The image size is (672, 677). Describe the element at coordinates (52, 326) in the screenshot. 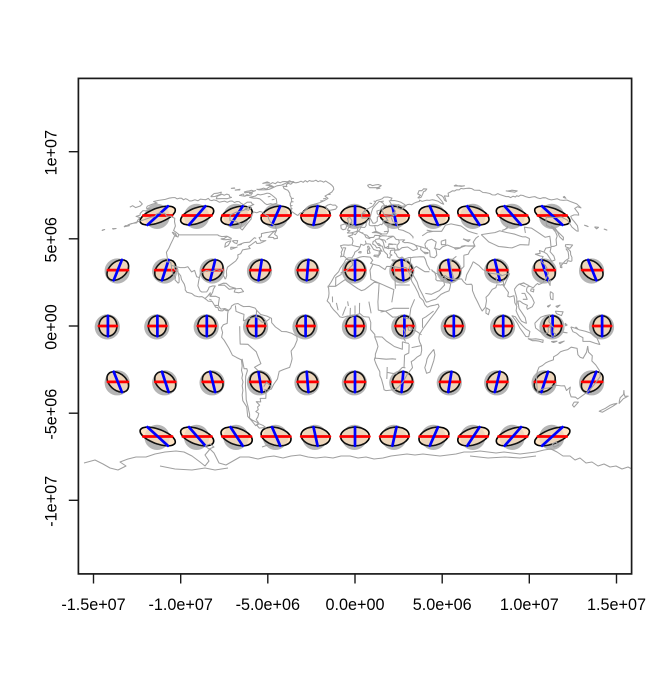

I see `svg-text: 0e+00` at that location.